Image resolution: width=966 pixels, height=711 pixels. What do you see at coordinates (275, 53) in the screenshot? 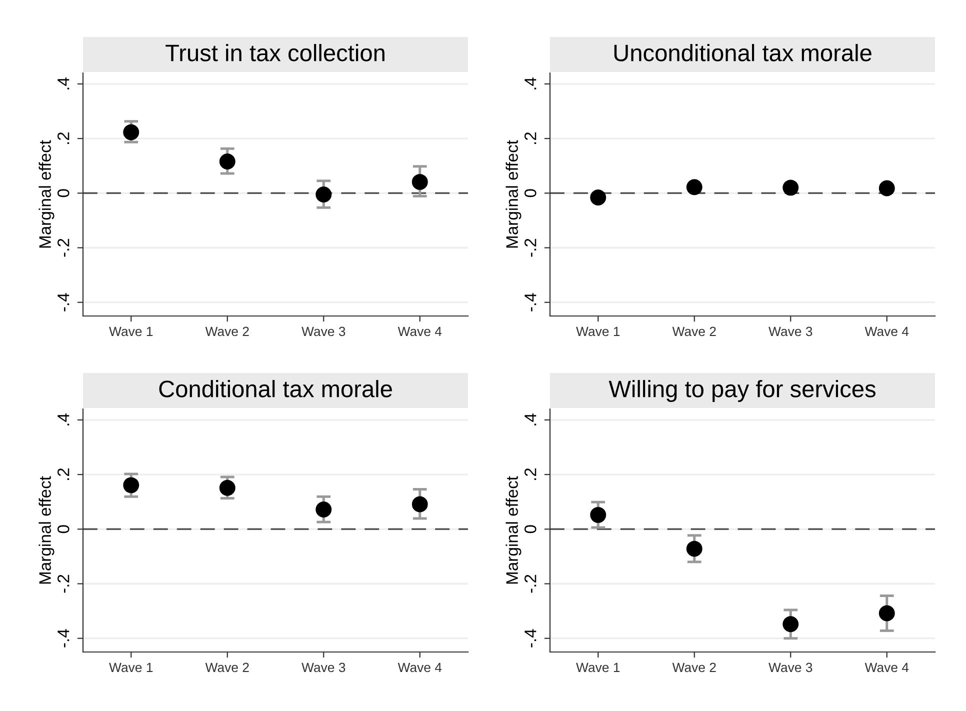
I see `chart-title: Trust in tax collection` at bounding box center [275, 53].